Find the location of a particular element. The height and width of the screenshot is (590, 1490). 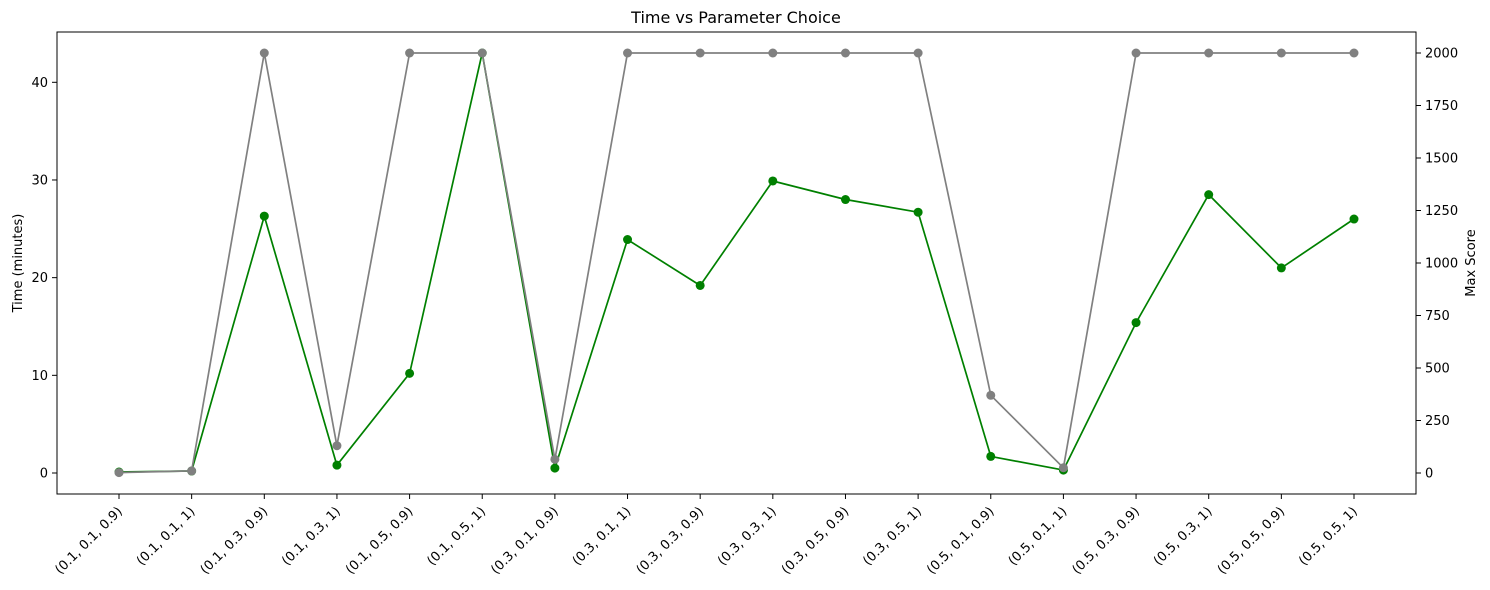

y2-tick-label: 1500 is located at coordinates (1441, 159).